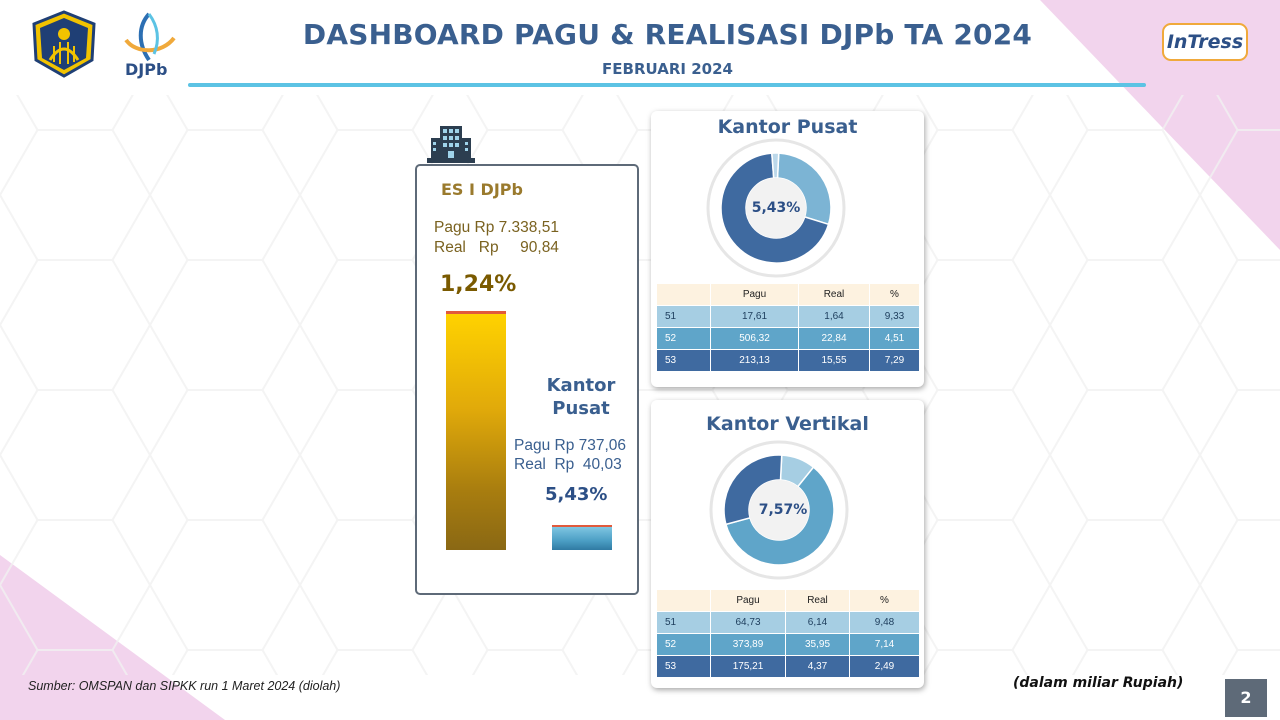  What do you see at coordinates (748, 623) in the screenshot?
I see `table-cell: 64,73` at bounding box center [748, 623].